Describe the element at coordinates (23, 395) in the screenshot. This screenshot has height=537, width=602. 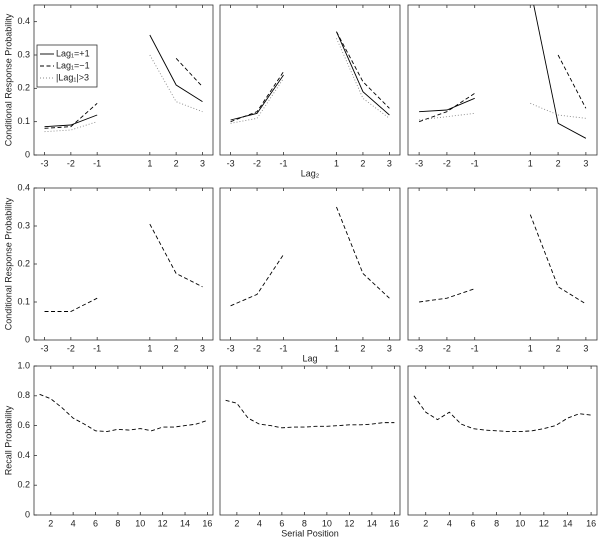
I see `y-tick-label: 0.8` at that location.